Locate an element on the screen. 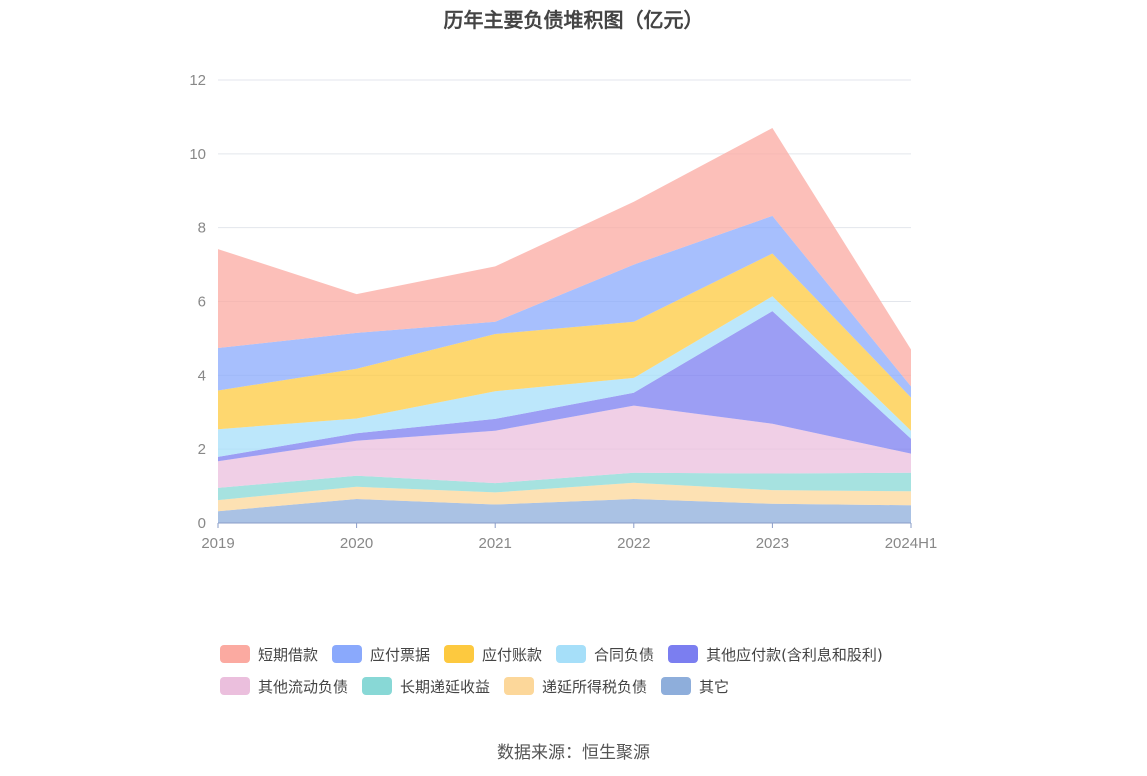  y-tick-label: 10 is located at coordinates (197, 154).